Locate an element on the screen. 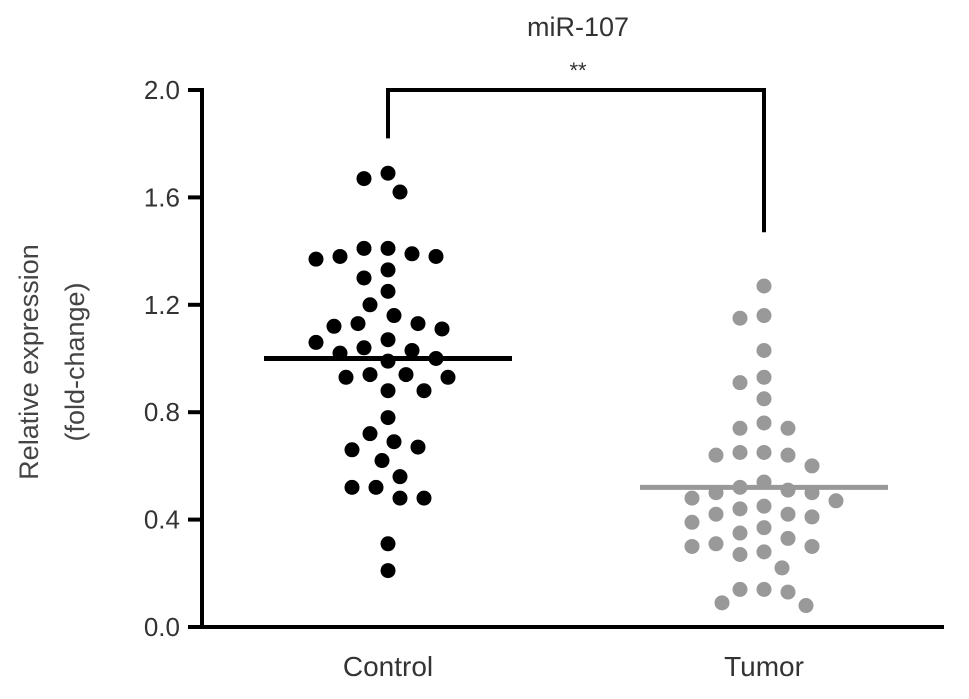 Image resolution: width=969 pixels, height=699 pixels. y-axis-title-line1: Relative expression is located at coordinates (29, 362).